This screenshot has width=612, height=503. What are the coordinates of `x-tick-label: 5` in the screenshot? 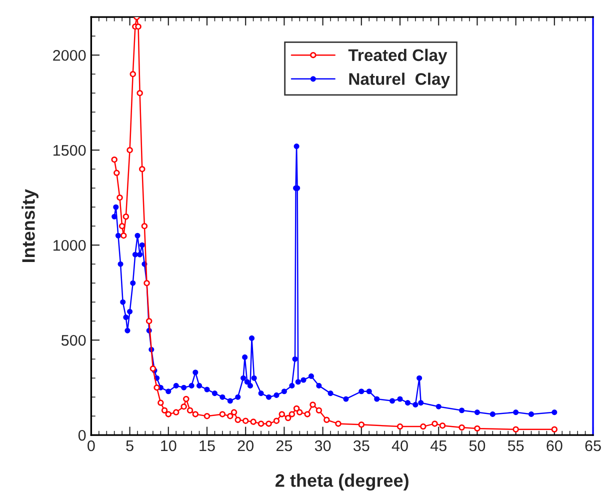 It's located at (130, 446).